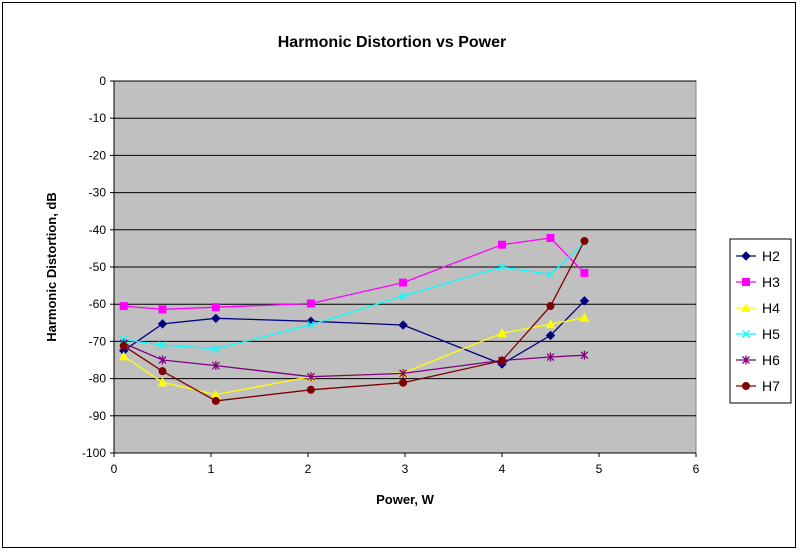 The image size is (800, 554). What do you see at coordinates (696, 469) in the screenshot?
I see `x-tick-label: 6` at bounding box center [696, 469].